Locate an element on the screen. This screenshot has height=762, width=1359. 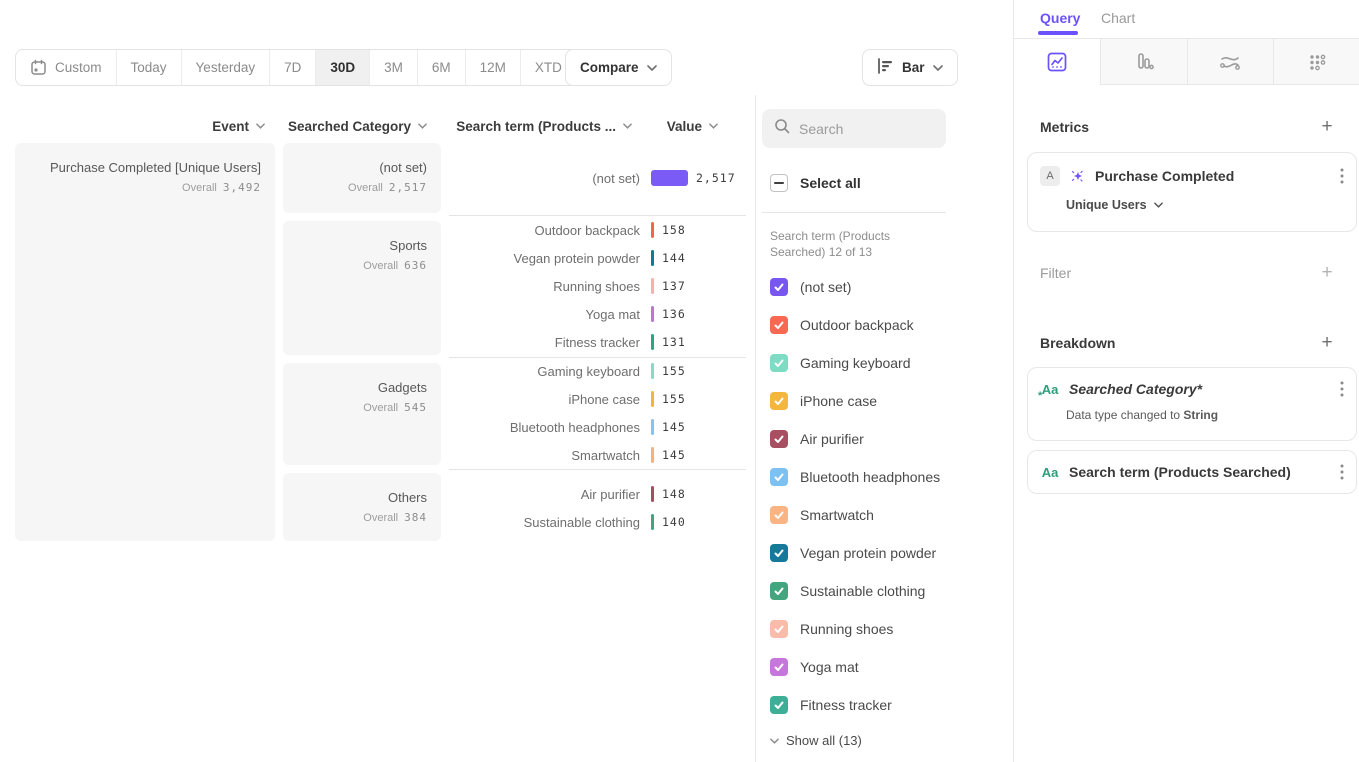
filter-item-smartwatch: Smartwatch is located at coordinates (822, 515).